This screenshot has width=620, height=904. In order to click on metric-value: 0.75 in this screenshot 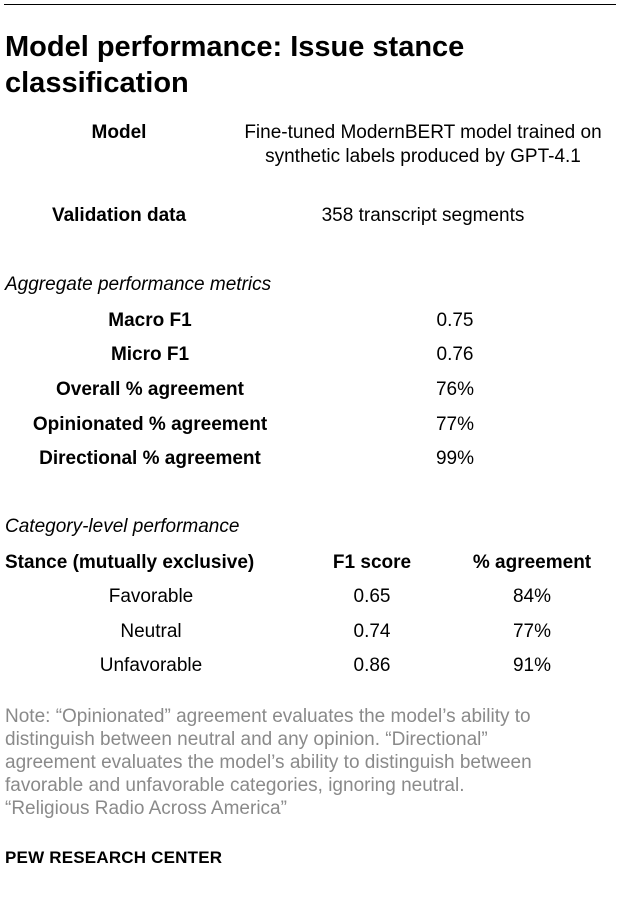, I will do `click(455, 320)`.